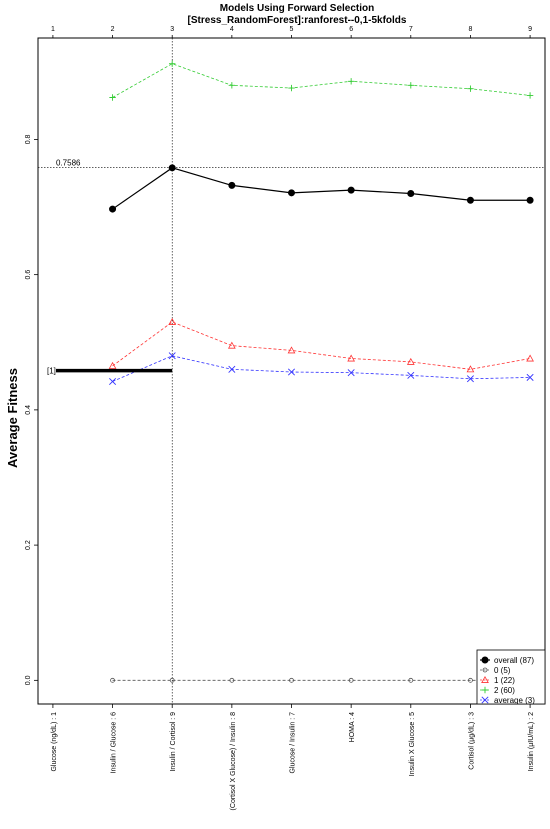 Image resolution: width=550 pixels, height=829 pixels. What do you see at coordinates (504, 680) in the screenshot?
I see `legend-entry: 1 (22)` at bounding box center [504, 680].